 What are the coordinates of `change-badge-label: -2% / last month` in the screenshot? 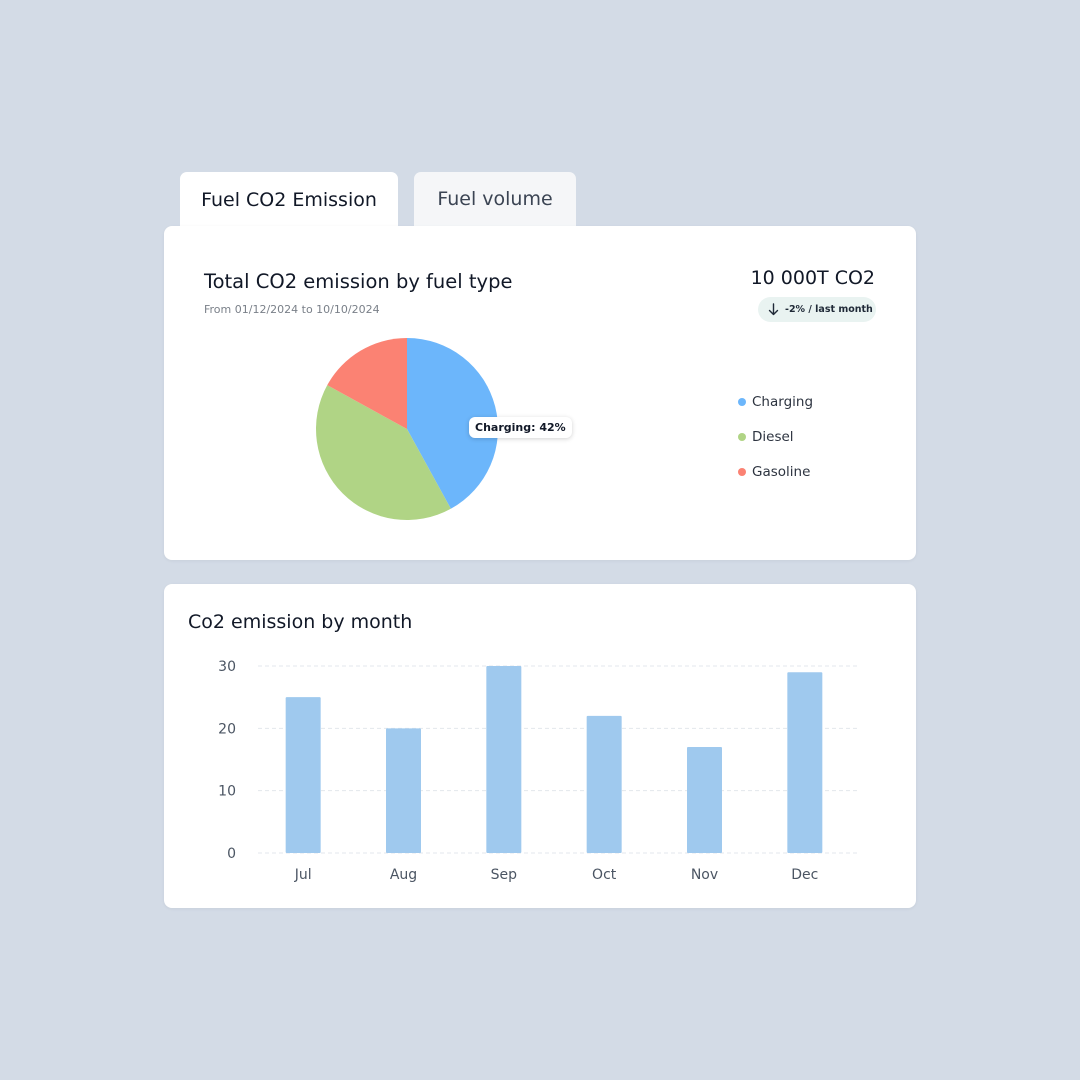 It's located at (829, 309).